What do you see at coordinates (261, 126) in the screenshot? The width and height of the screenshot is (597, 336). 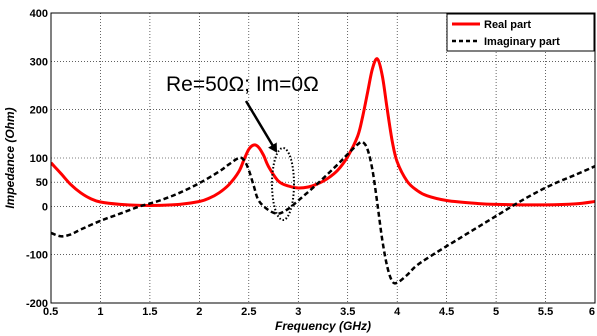 I see `annotation-arrow` at bounding box center [261, 126].